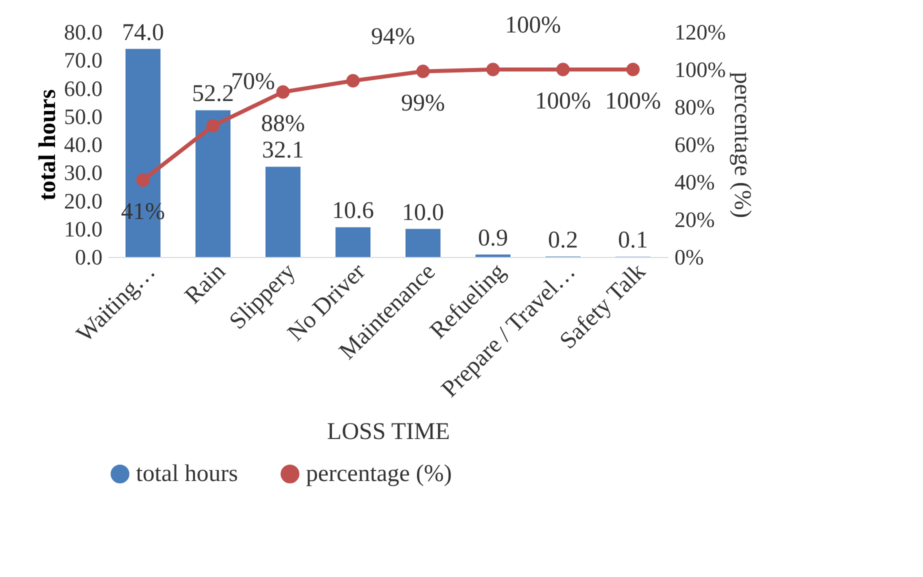  What do you see at coordinates (88, 257) in the screenshot?
I see `y-tick-label: 0.0` at bounding box center [88, 257].